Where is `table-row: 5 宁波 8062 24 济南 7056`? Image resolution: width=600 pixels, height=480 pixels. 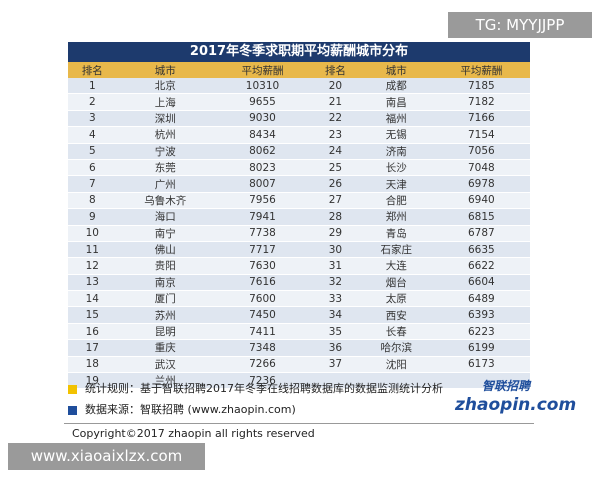 table-row: 5 宁波 8062 24 济南 7056 is located at coordinates (299, 151).